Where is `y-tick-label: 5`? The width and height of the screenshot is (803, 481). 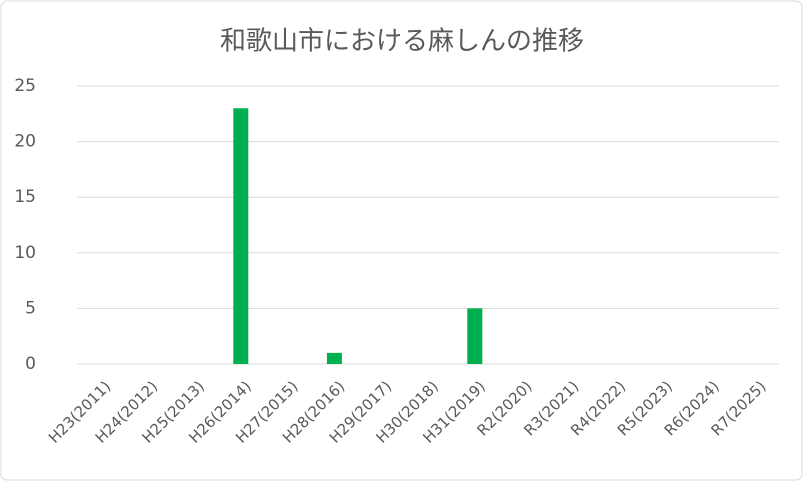
y-tick-label: 5 is located at coordinates (30, 308).